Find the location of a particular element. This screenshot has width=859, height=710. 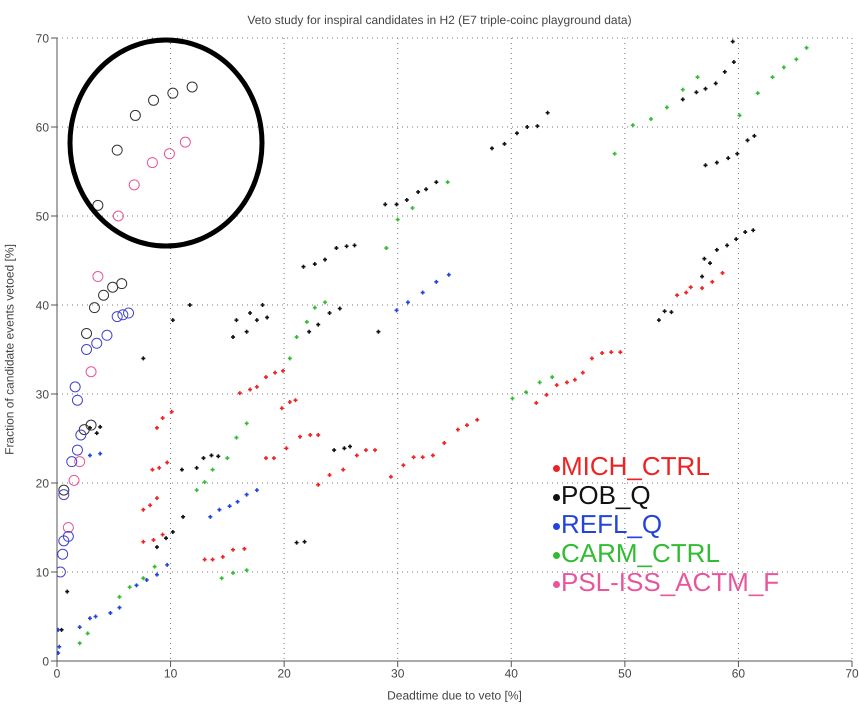

legend-label: REFL_Q is located at coordinates (612, 524).